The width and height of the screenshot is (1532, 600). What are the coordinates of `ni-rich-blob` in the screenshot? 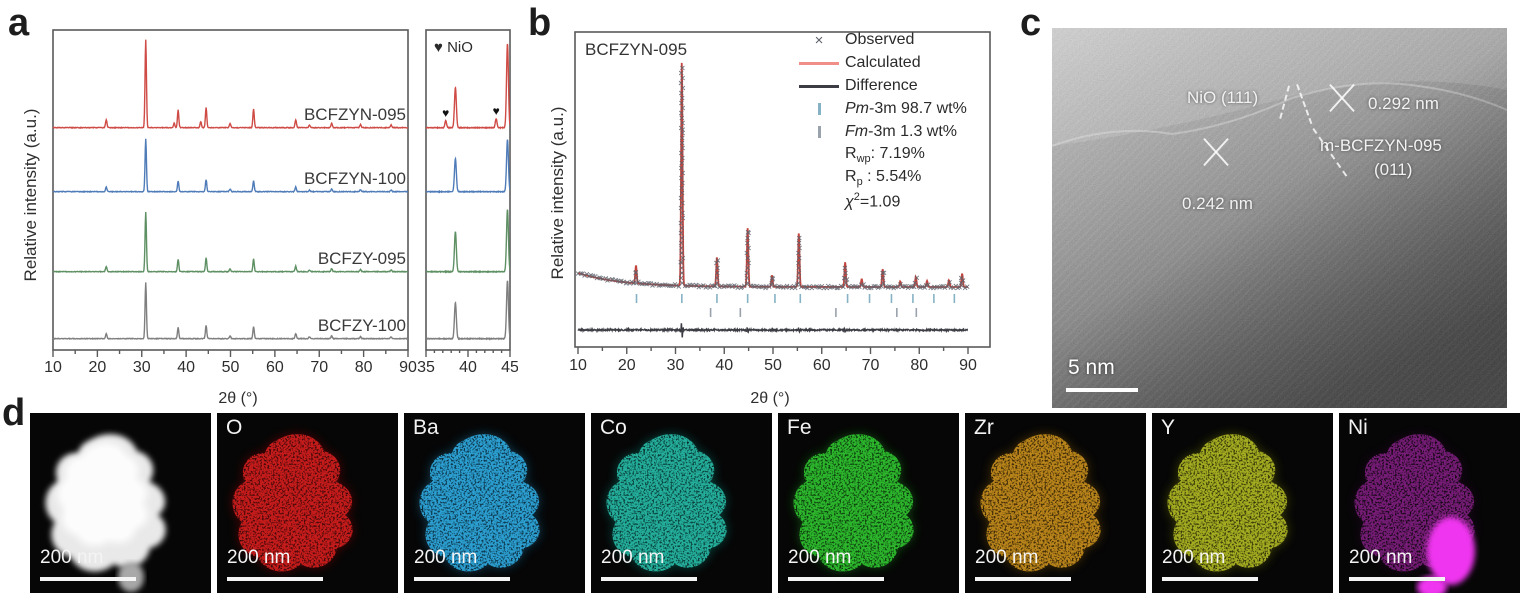 It's located at (1451, 551).